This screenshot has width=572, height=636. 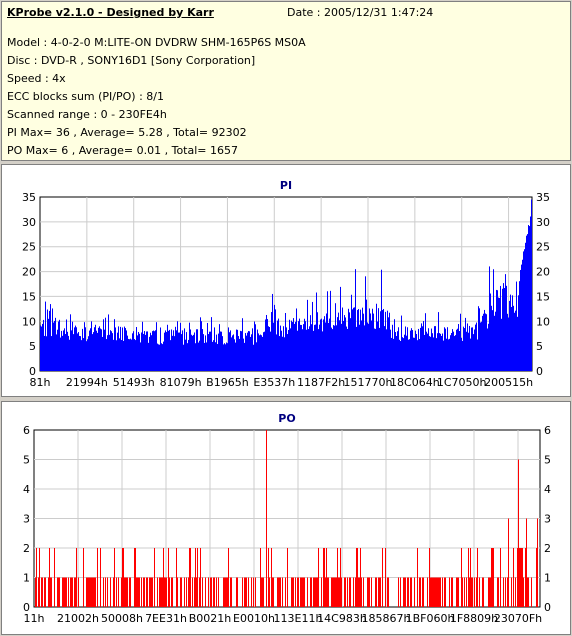 I want to click on y-tick-label: 25, so click(x=29, y=247).